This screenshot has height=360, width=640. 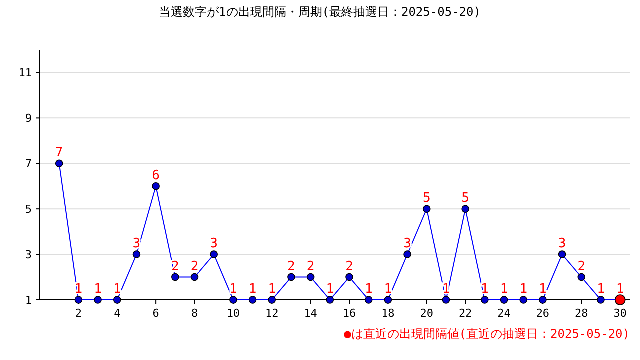 I want to click on x-tick-label: 14, so click(x=311, y=313).